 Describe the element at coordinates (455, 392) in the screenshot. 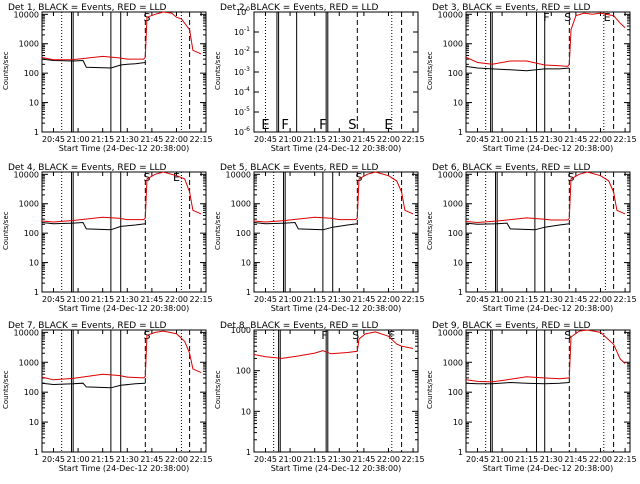

I see `det9-y-tick-label: 100` at that location.